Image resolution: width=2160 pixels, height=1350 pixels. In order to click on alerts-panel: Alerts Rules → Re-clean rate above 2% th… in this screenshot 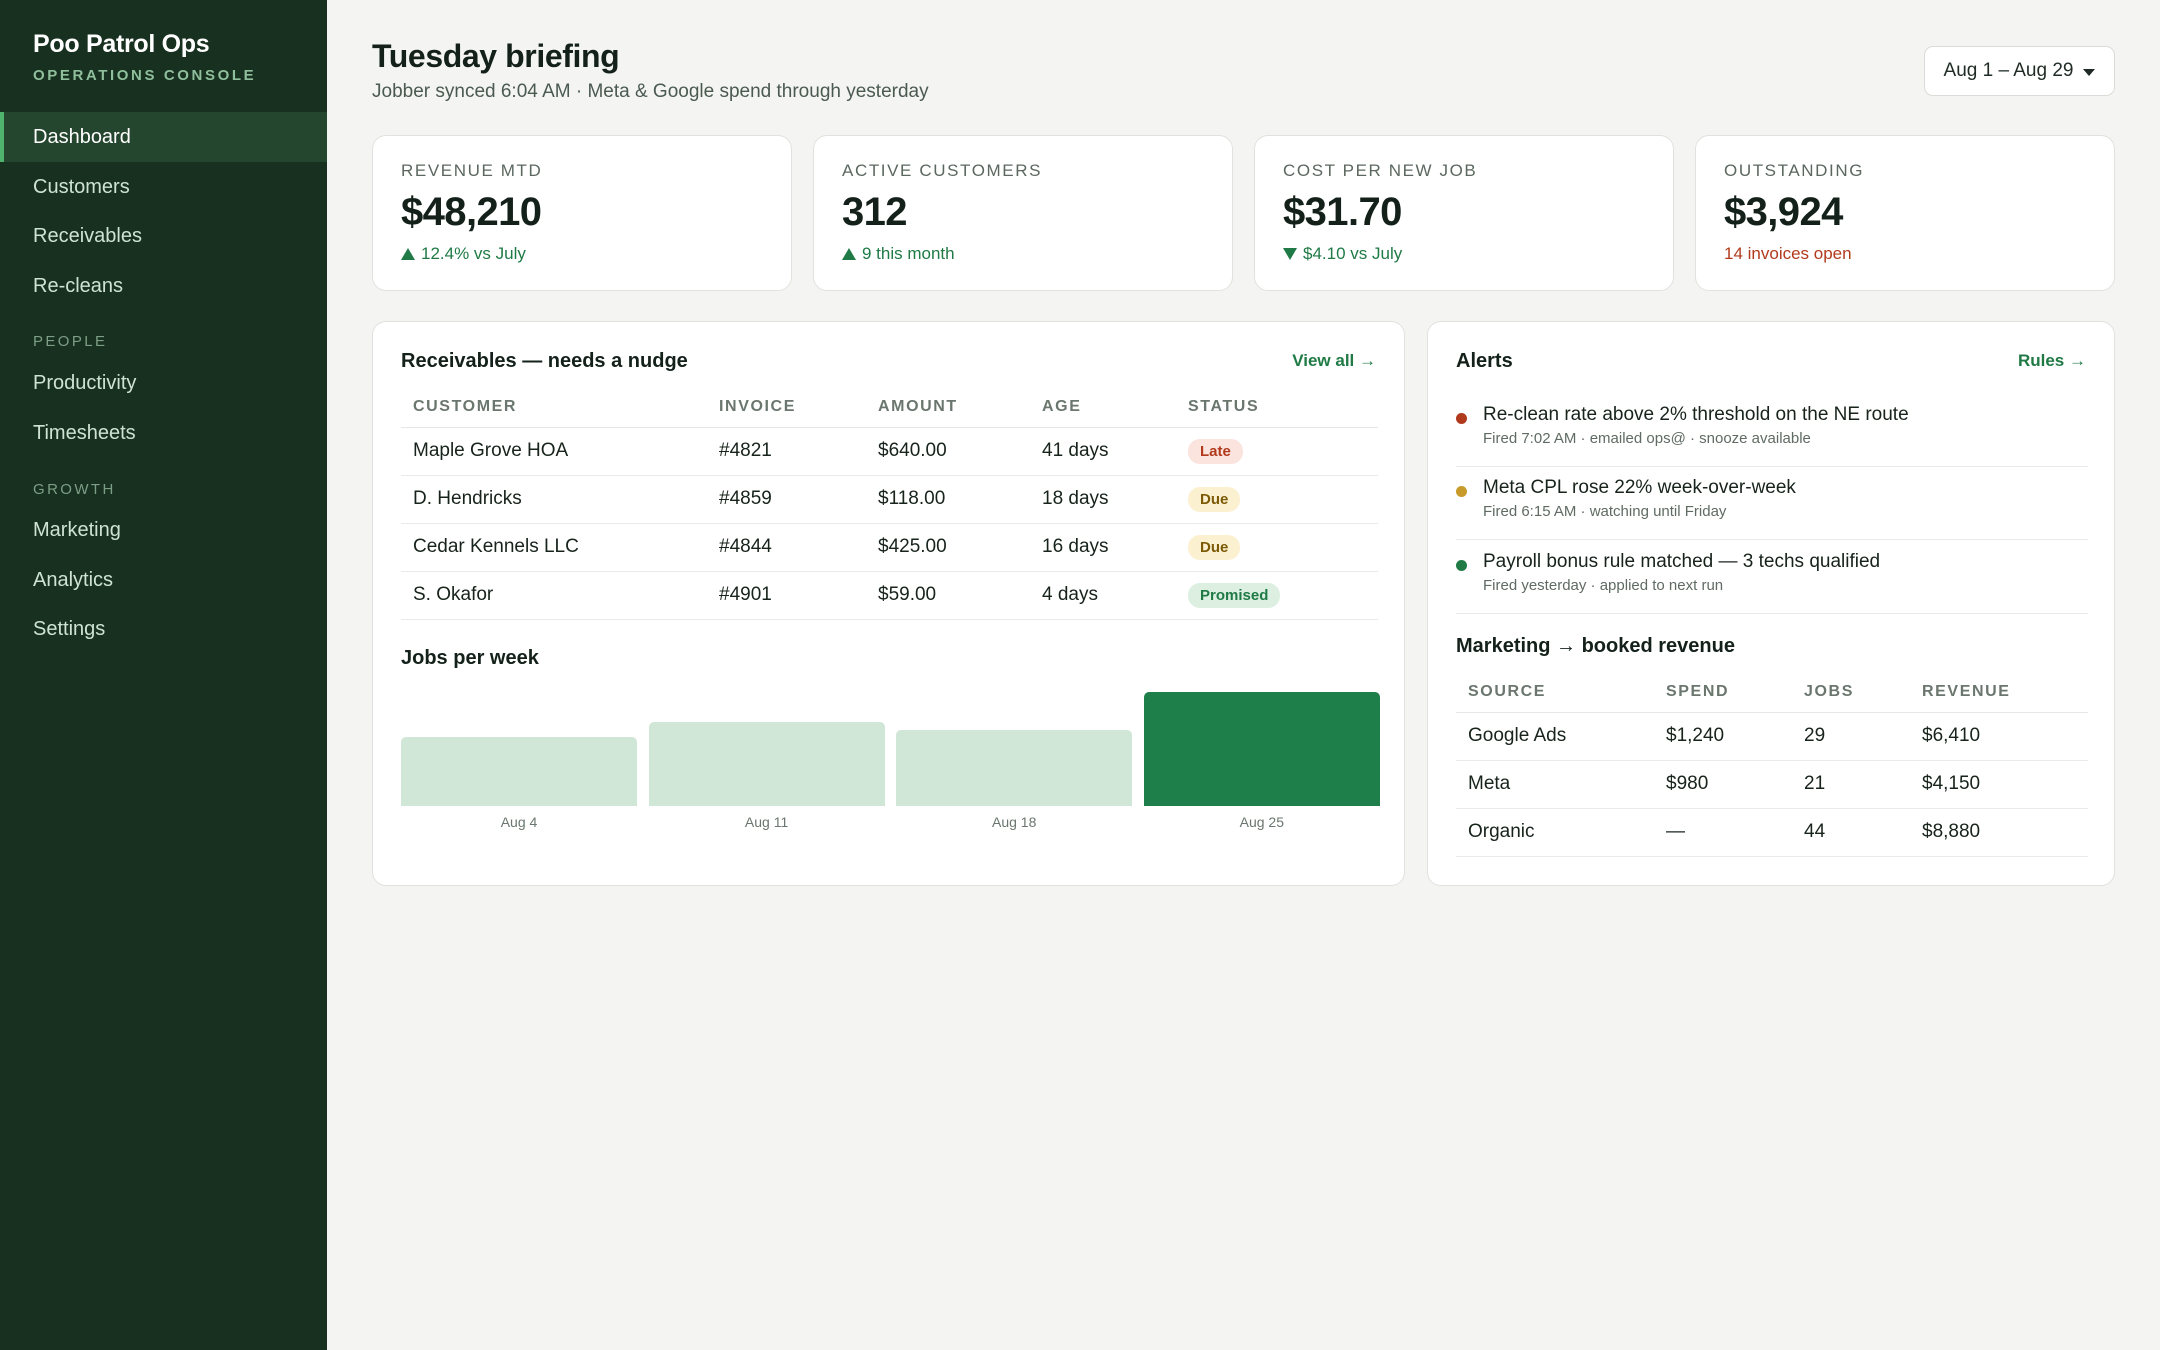, I will do `click(1771, 603)`.